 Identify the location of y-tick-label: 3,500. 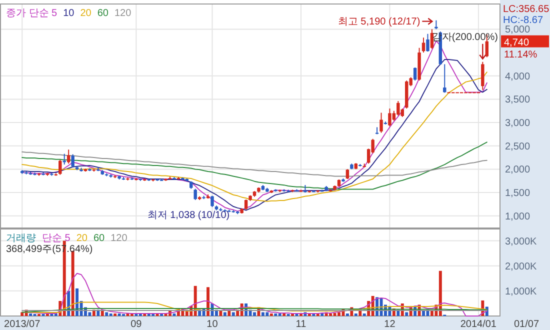
(517, 100).